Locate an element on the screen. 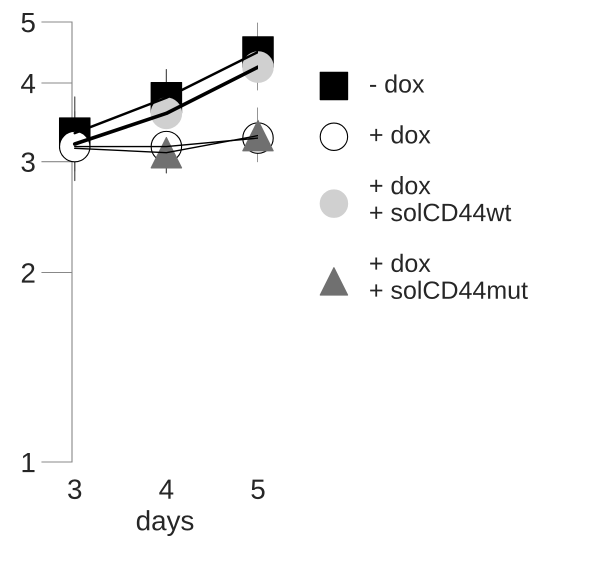  y-tick-label: 3 is located at coordinates (28, 162).